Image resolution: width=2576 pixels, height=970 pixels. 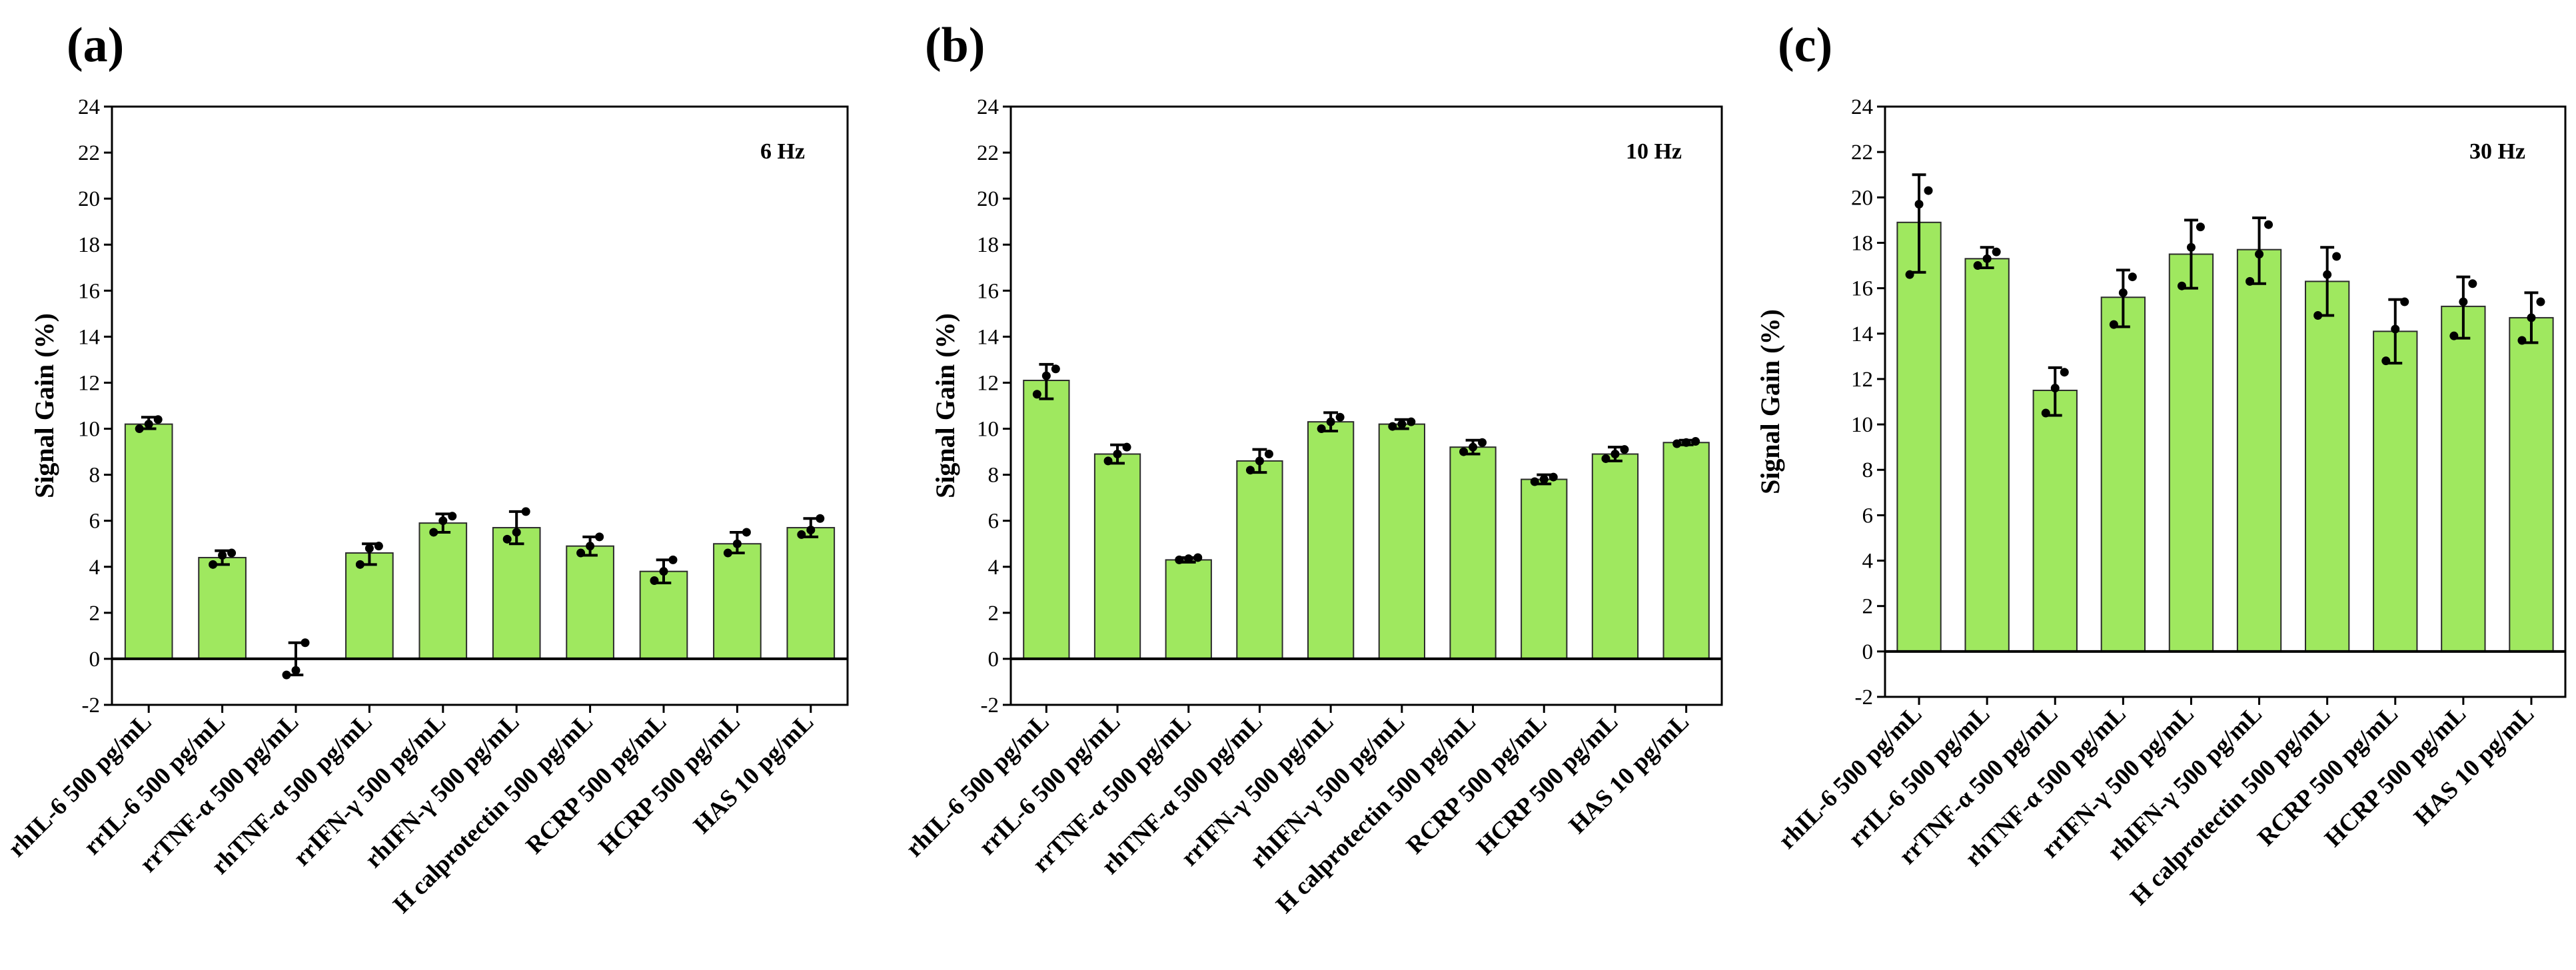 What do you see at coordinates (2497, 151) in the screenshot?
I see `frequency-annotation: 30 Hz` at bounding box center [2497, 151].